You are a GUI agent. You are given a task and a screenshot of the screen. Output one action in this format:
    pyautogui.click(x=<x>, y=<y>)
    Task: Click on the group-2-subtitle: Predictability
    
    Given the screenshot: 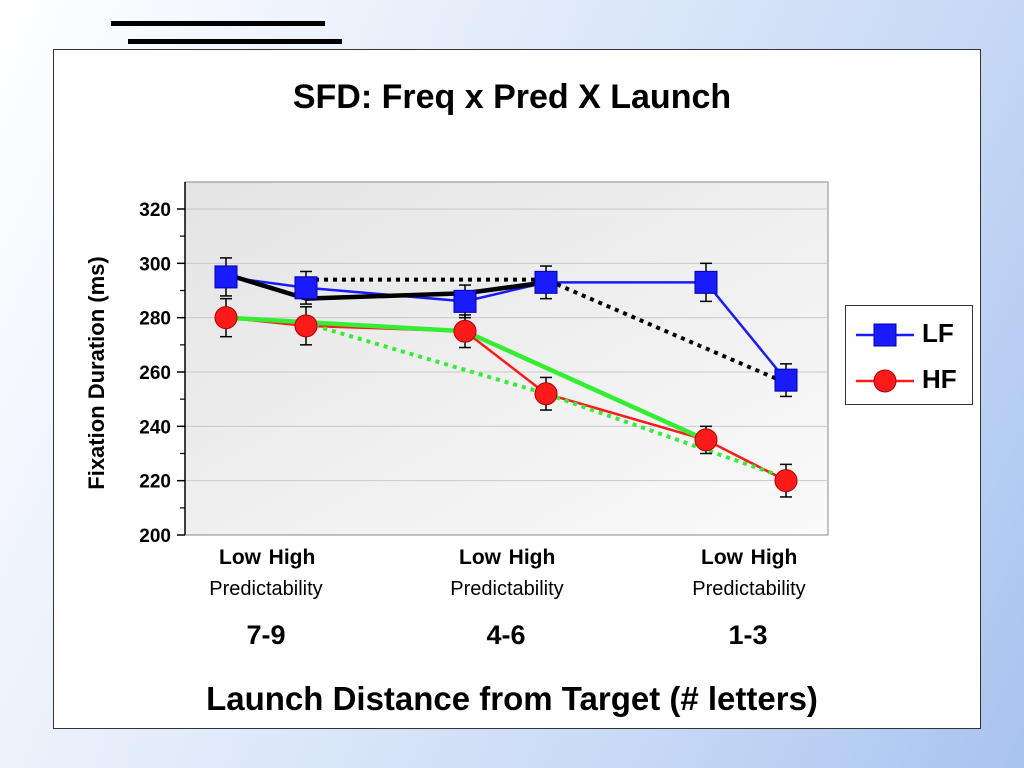 What is the action you would take?
    pyautogui.click(x=507, y=589)
    